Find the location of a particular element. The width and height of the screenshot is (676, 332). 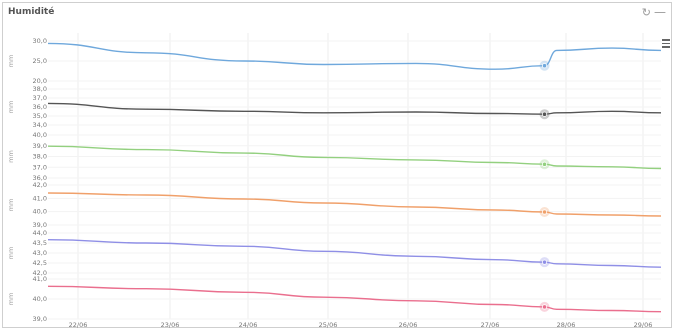

y-tick-label: 44,0 is located at coordinates (40, 233).